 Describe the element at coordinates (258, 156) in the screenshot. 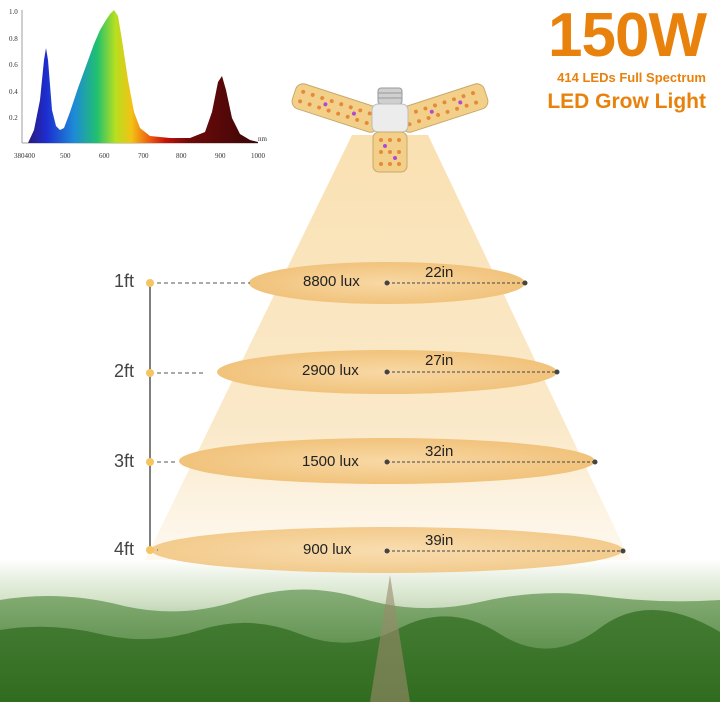

I see `spectrum-x-tick: 1000` at that location.